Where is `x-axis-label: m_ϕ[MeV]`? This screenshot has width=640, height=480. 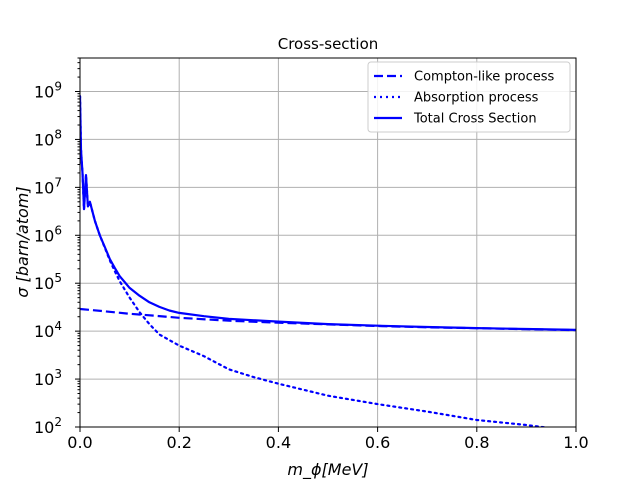
x-axis-label: m_ϕ[MeV] is located at coordinates (327, 470).